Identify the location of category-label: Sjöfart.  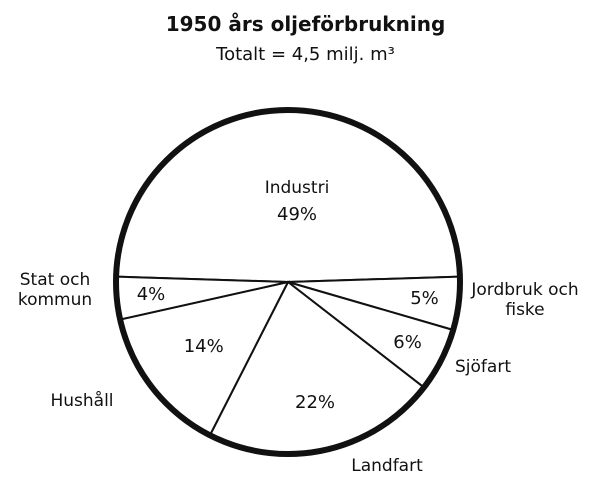
(483, 367).